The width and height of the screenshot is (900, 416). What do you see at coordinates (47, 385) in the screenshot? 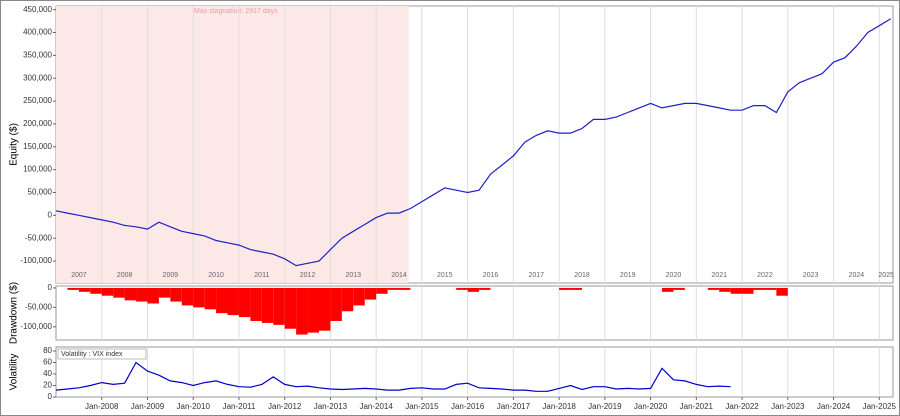
I see `y-tick-label: 20` at bounding box center [47, 385].